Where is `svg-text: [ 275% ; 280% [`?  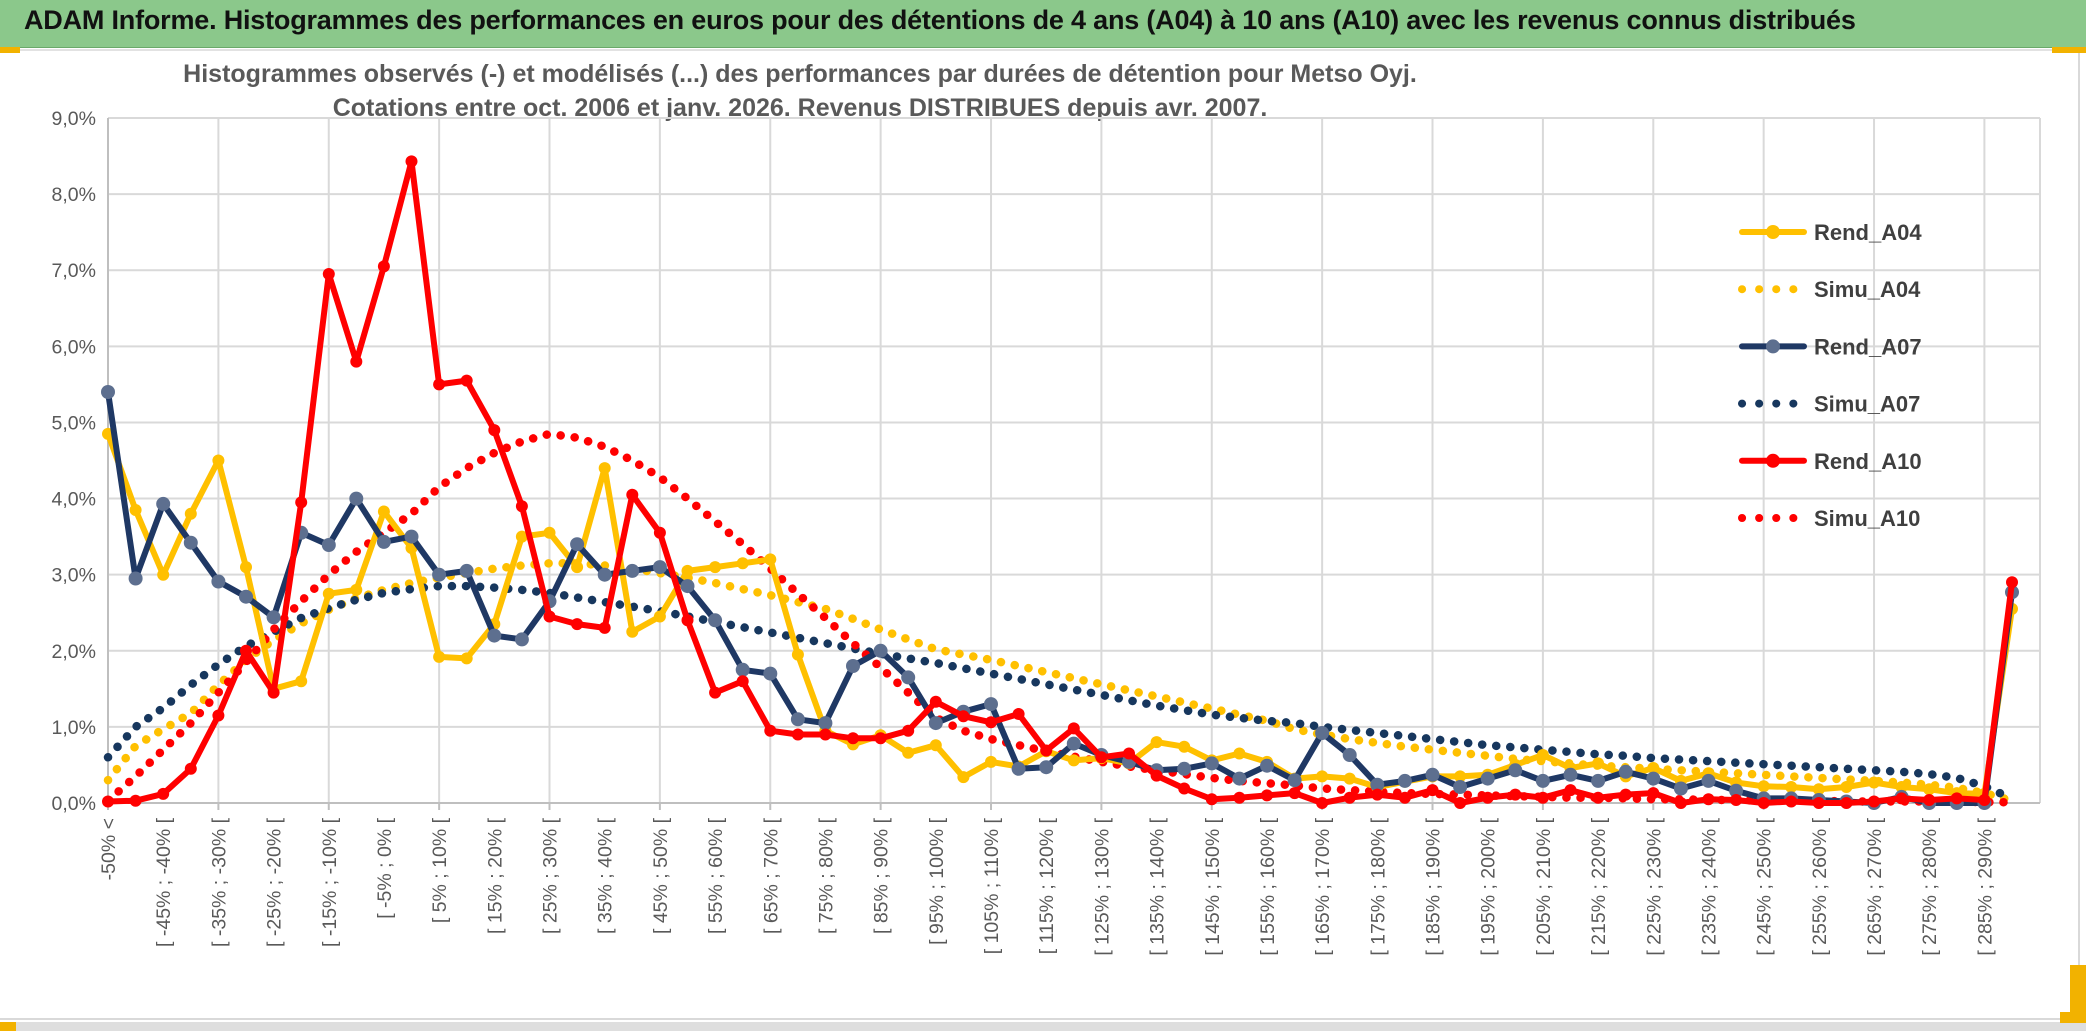
svg-text: [ 275% ; 280% [ is located at coordinates (1930, 886).